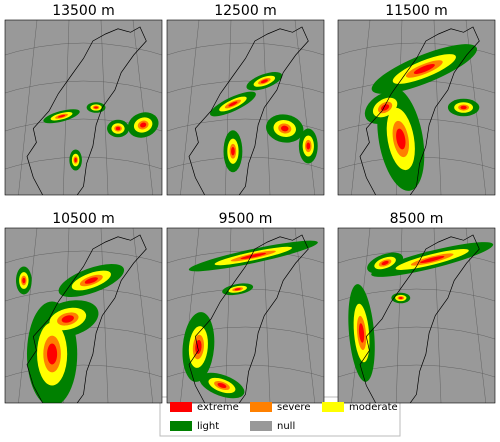  I want to click on legend-label: extreme, so click(218, 407).